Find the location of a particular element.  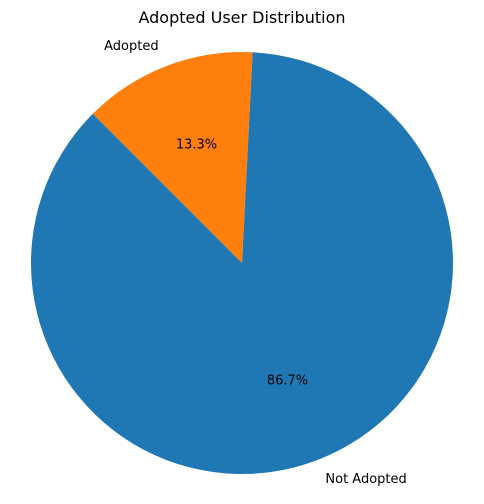

chart-title: Adopted User Distribution is located at coordinates (241, 17).